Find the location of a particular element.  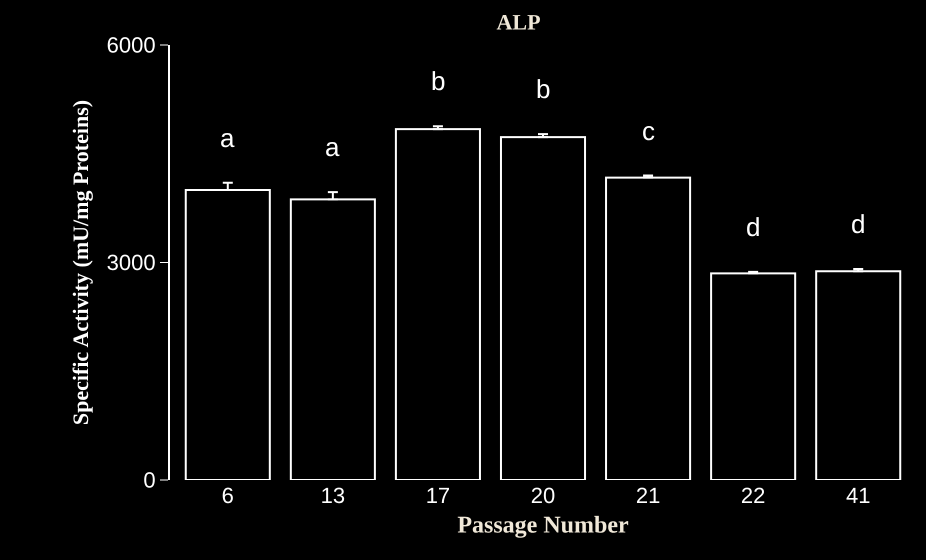

x-tick-label: 22 is located at coordinates (753, 495).